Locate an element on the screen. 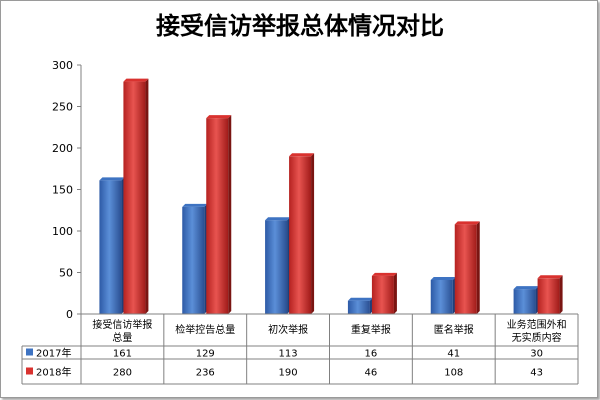  category-label: 检举控告总量 is located at coordinates (205, 329).